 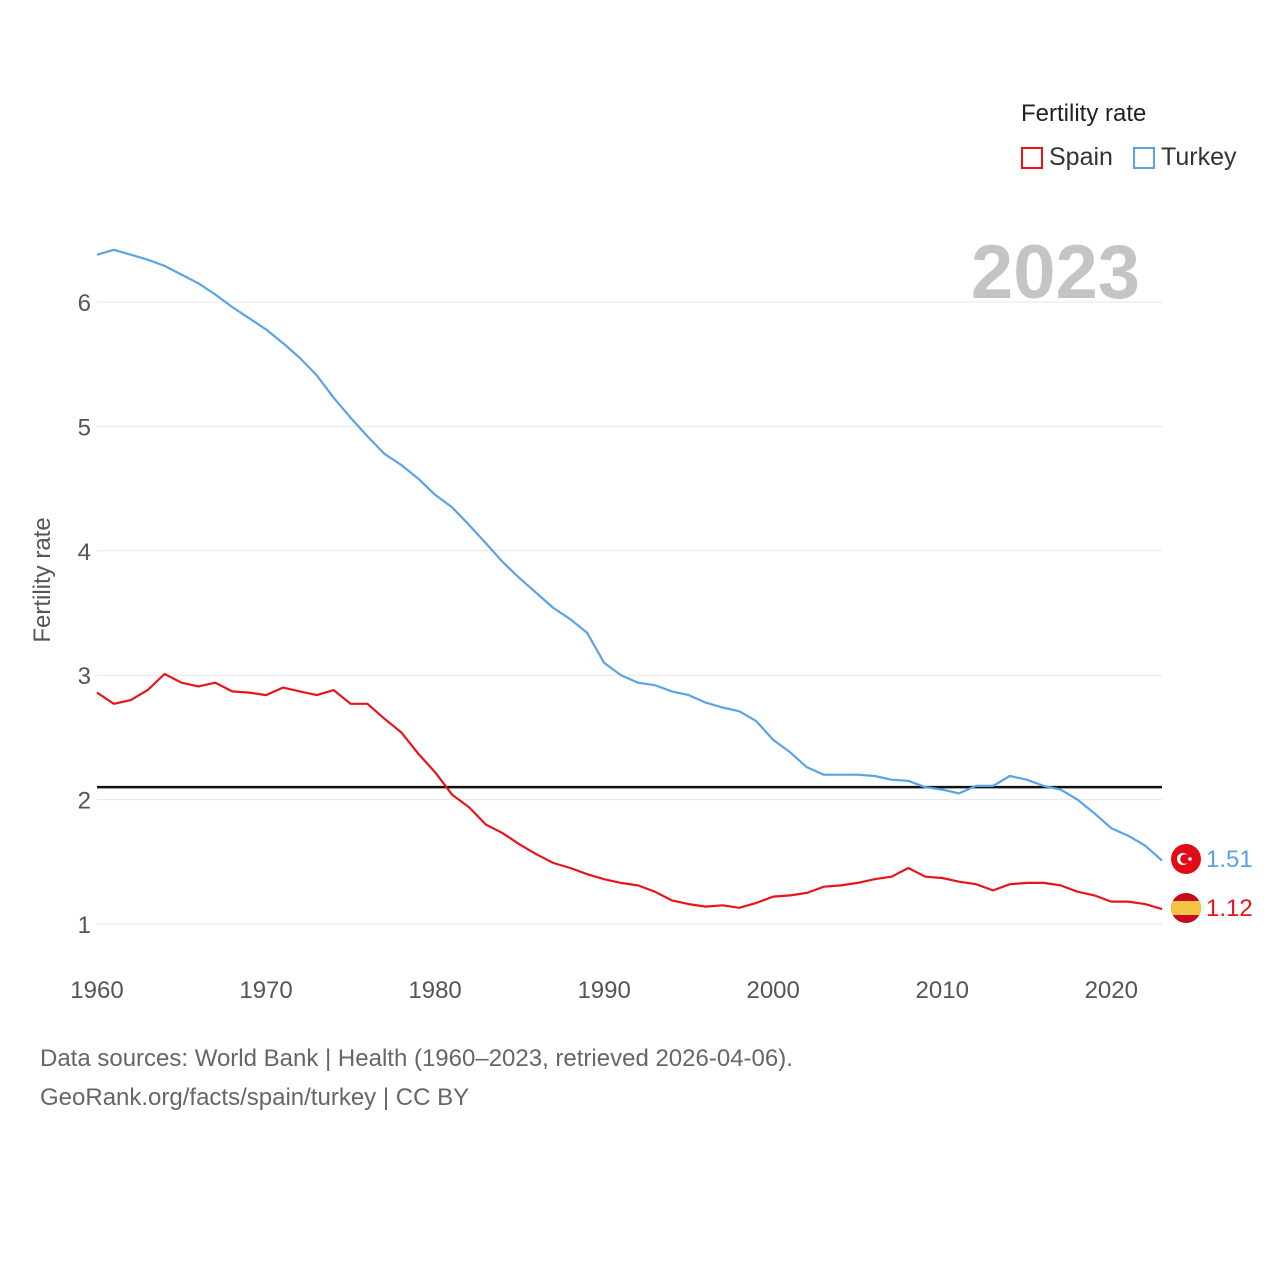 I want to click on end-markers: 1.51 1.12, so click(x=1212, y=883).